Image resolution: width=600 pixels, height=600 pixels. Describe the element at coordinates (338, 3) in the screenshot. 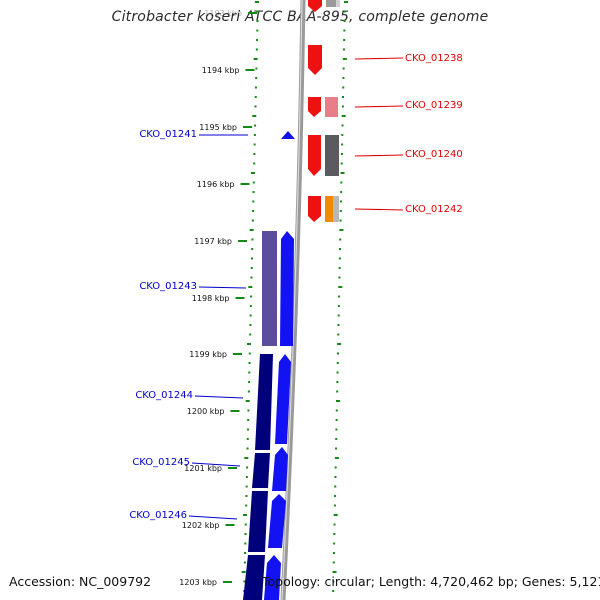

I see `gene-top-grey-b` at that location.